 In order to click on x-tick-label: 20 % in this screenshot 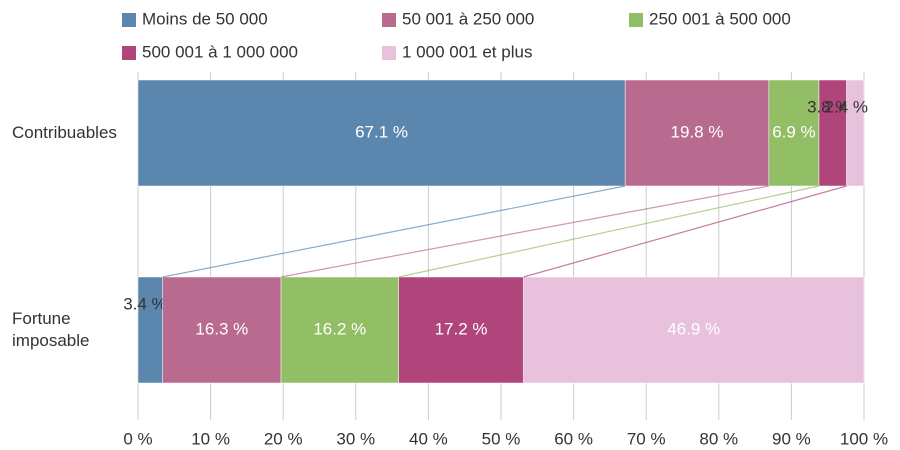, I will do `click(283, 438)`.